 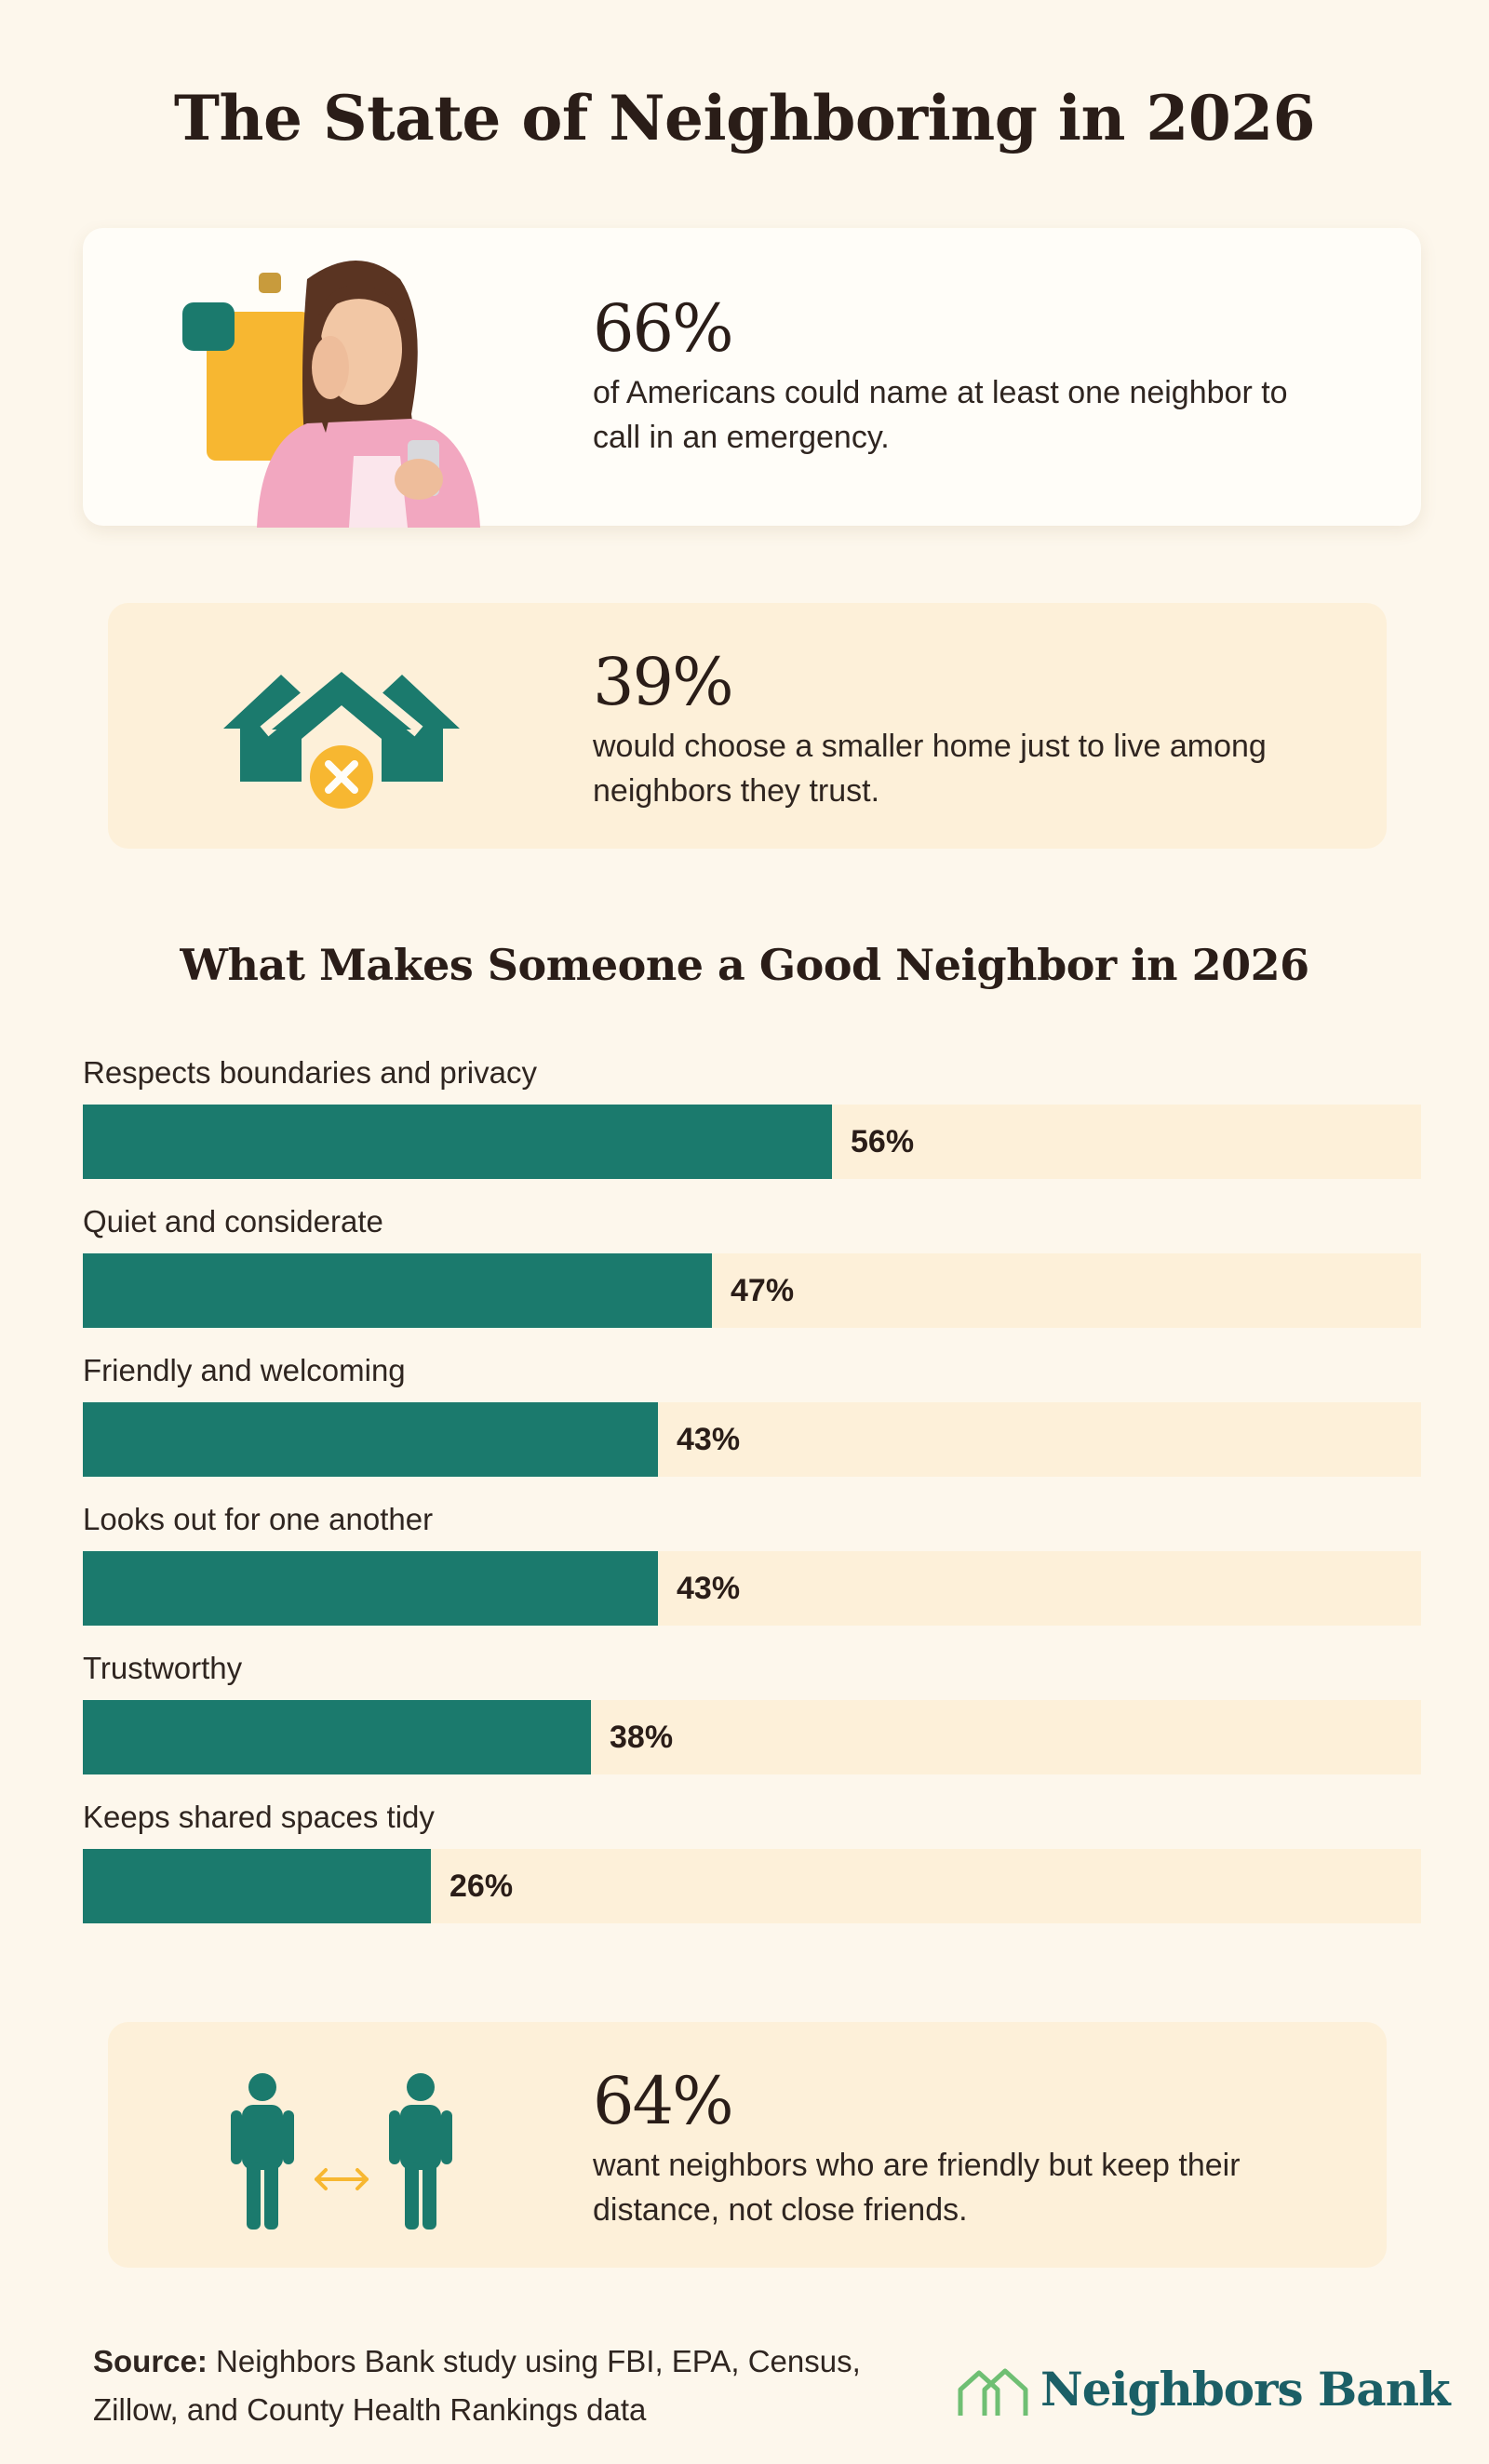 I want to click on stat-value: 39%, so click(x=663, y=682).